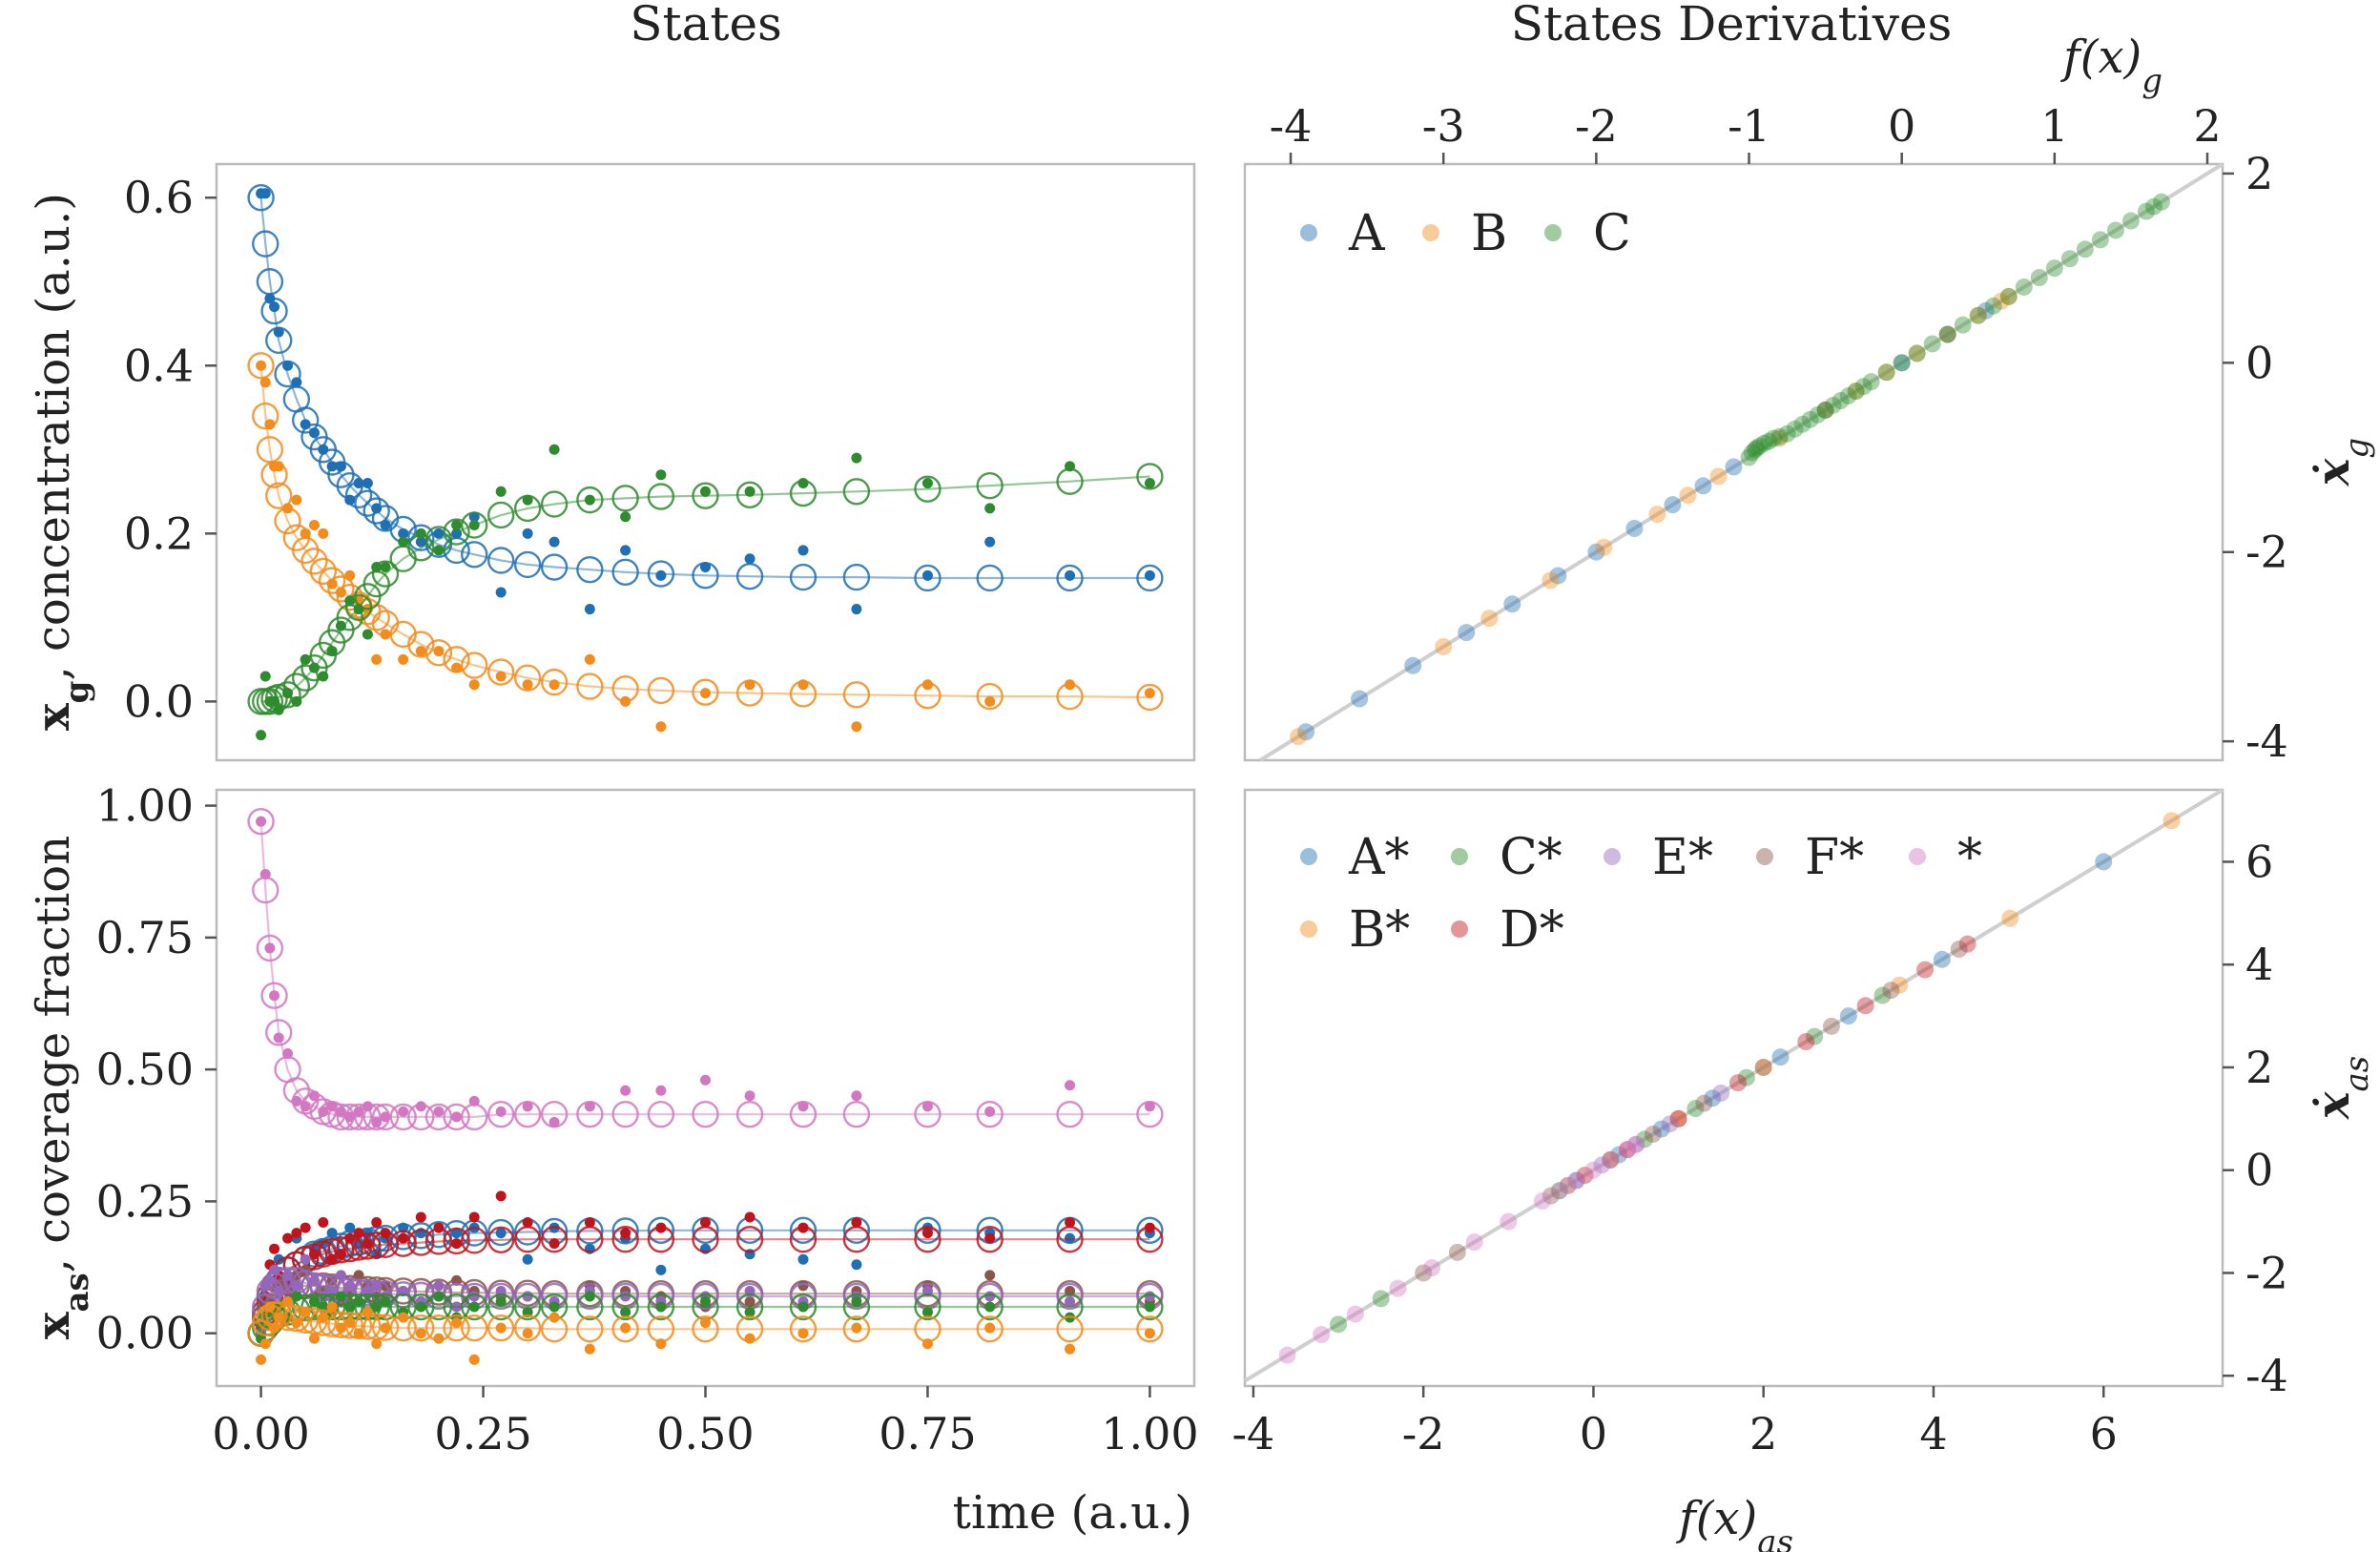  I want to click on derivatives_gas-xtick-label: 2, so click(2207, 126).